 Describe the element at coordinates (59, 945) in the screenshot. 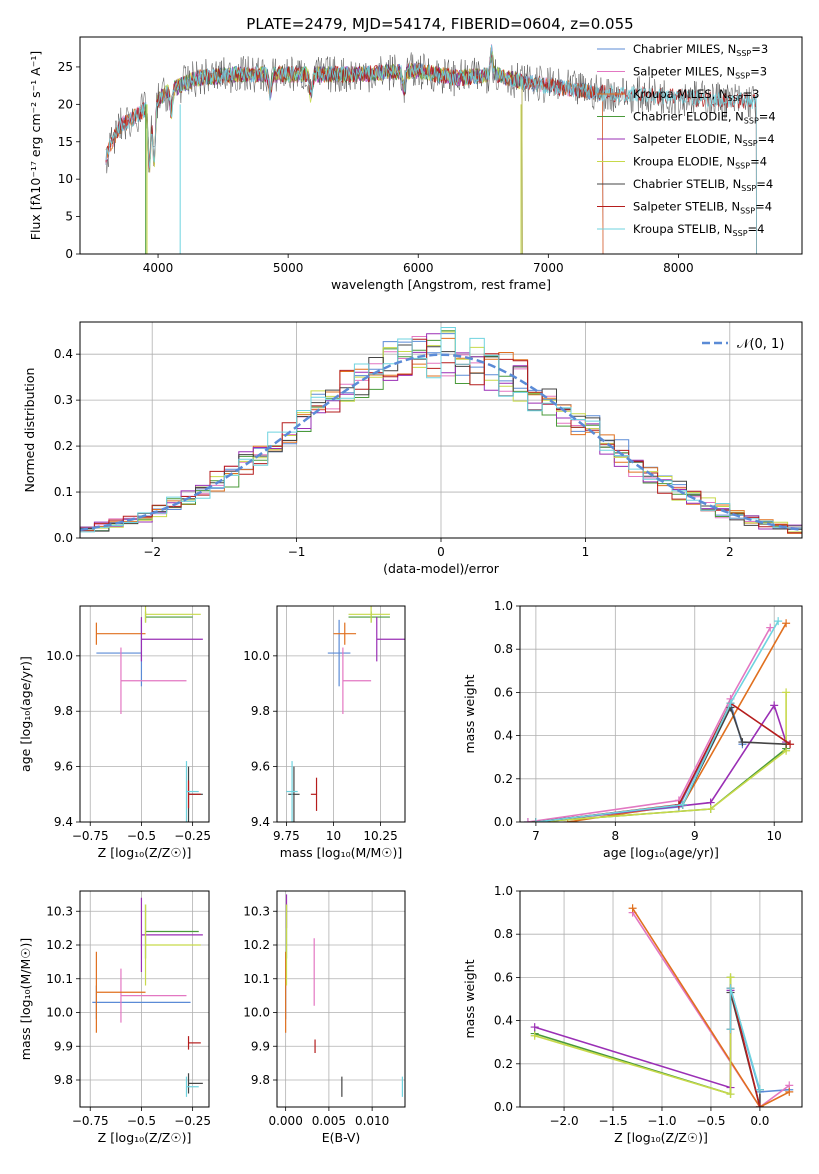

I see `y-tick-label: 10.2` at that location.